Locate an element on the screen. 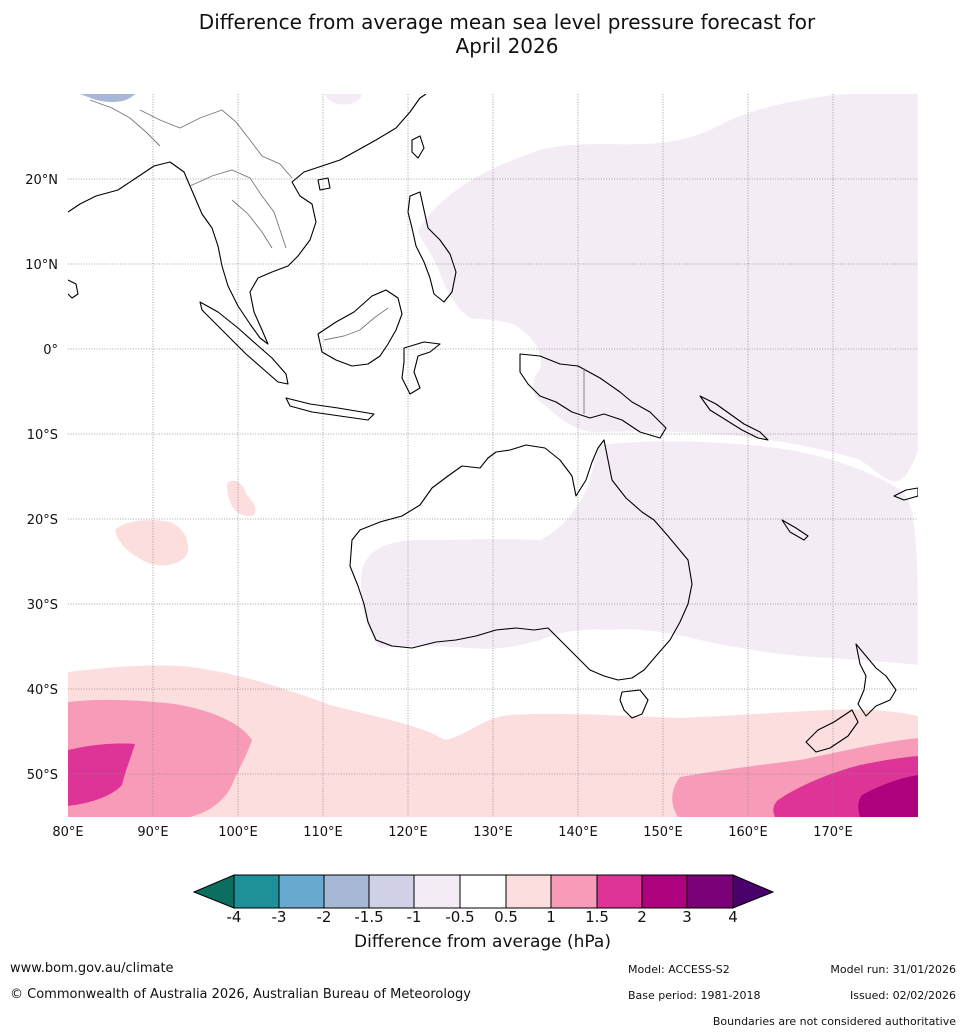 The height and width of the screenshot is (1035, 965). anomaly-band-lavender-south is located at coordinates (639, 553).